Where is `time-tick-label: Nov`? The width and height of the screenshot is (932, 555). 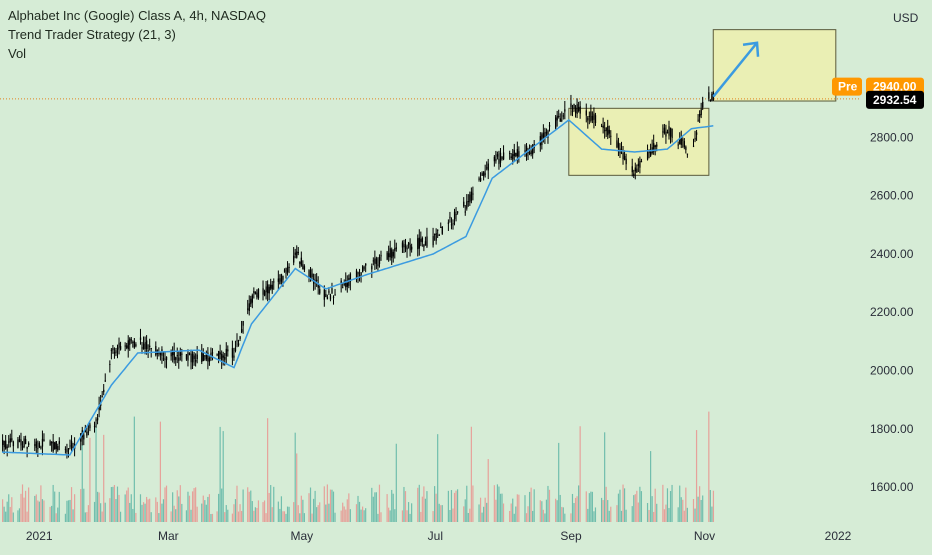
time-tick-label: Nov is located at coordinates (704, 536).